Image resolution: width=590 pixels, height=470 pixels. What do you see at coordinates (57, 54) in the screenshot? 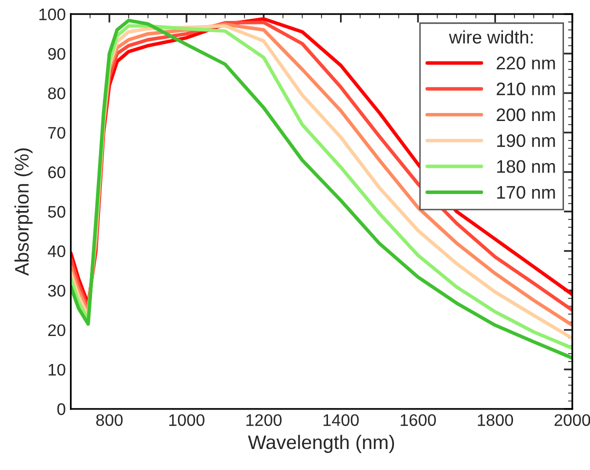
I see `y-tick-label: 90` at bounding box center [57, 54].